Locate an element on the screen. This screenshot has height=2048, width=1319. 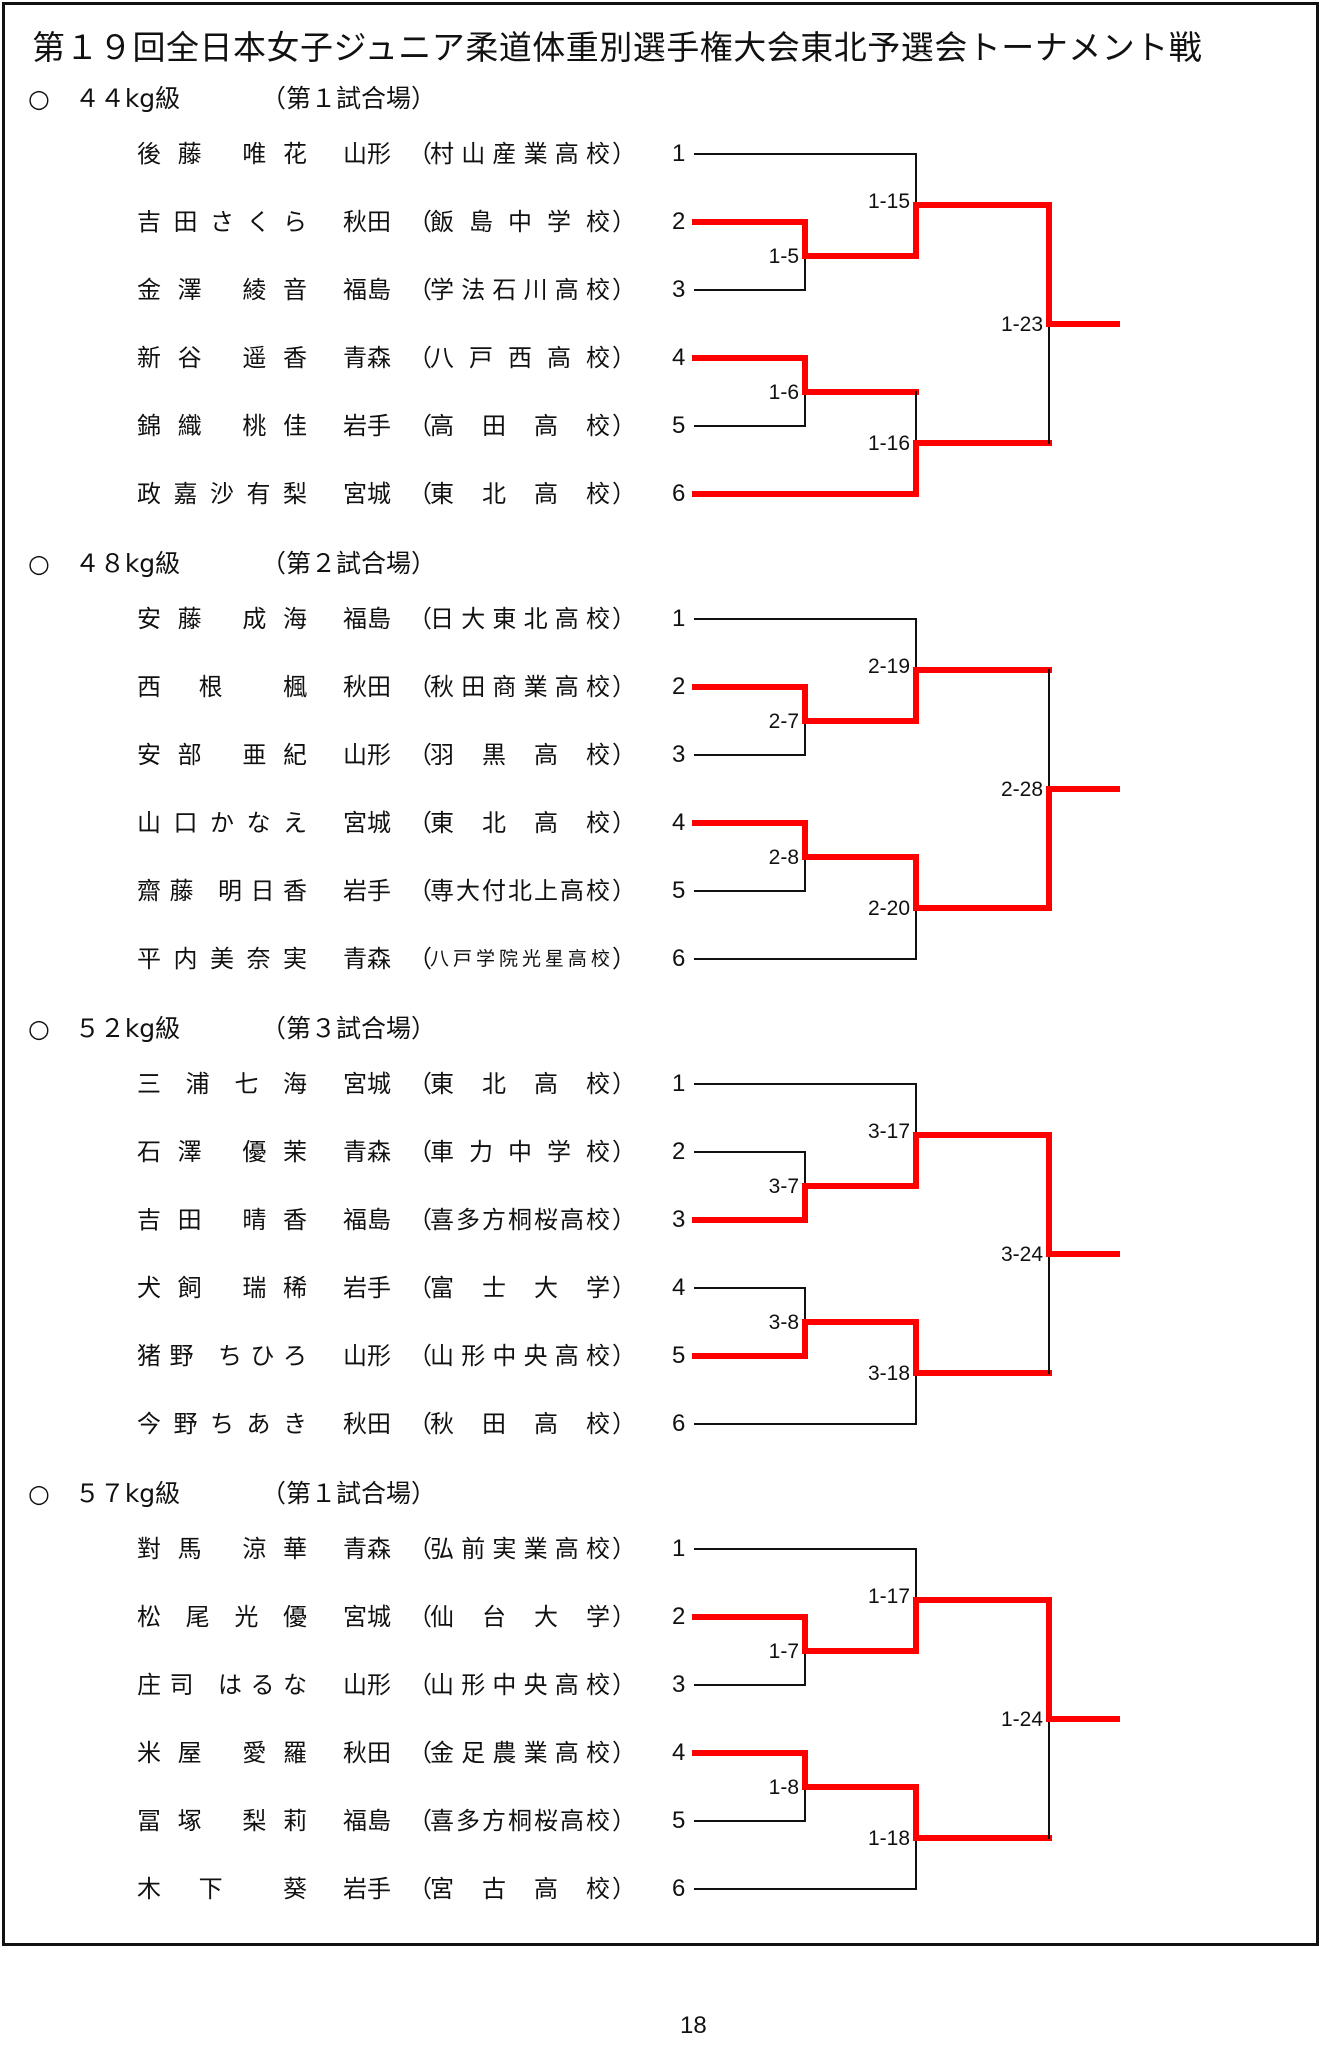
seed-number: 3 is located at coordinates (679, 289).